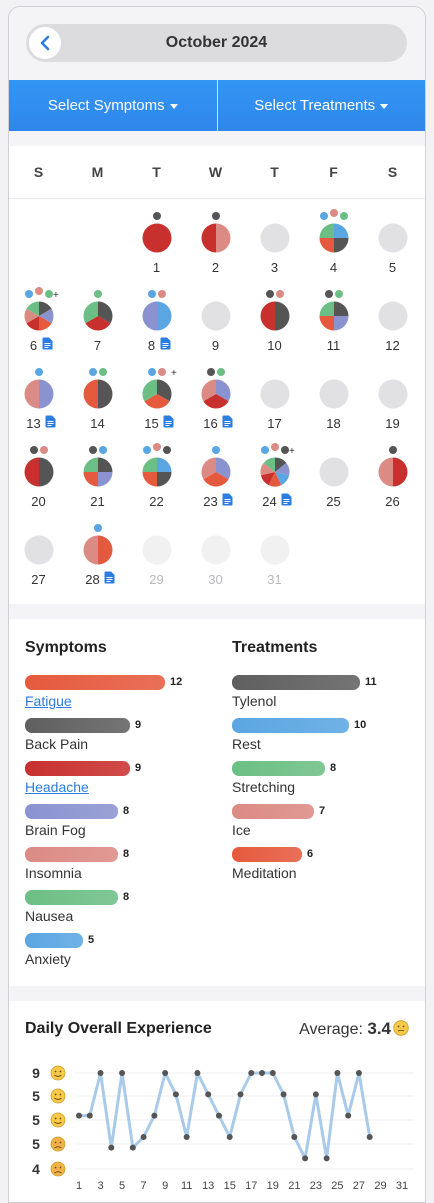  What do you see at coordinates (215, 548) in the screenshot?
I see `calendar-day: 30` at bounding box center [215, 548].